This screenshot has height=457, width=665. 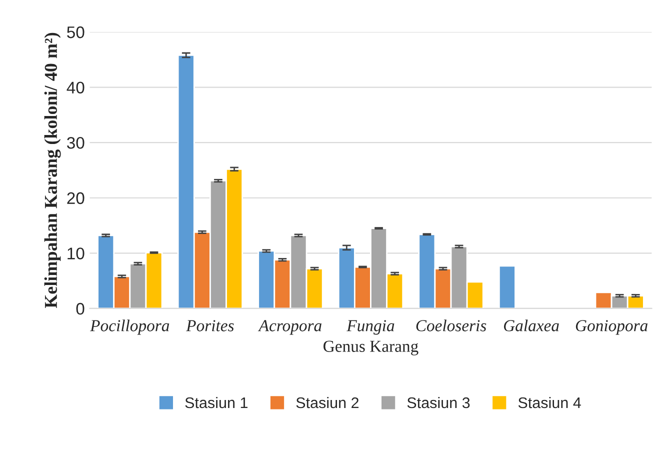 I want to click on y-tick-label: 10, so click(x=76, y=254).